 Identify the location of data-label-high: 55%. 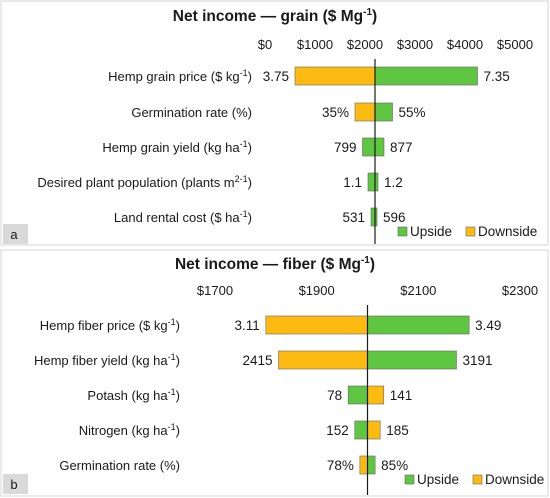
(412, 112).